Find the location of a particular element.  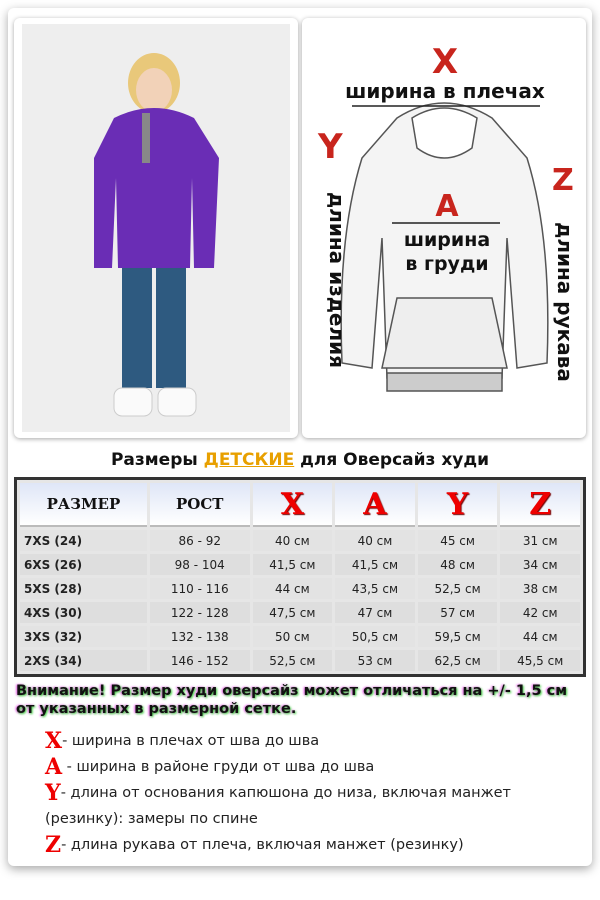

header-y: Y is located at coordinates (457, 505).